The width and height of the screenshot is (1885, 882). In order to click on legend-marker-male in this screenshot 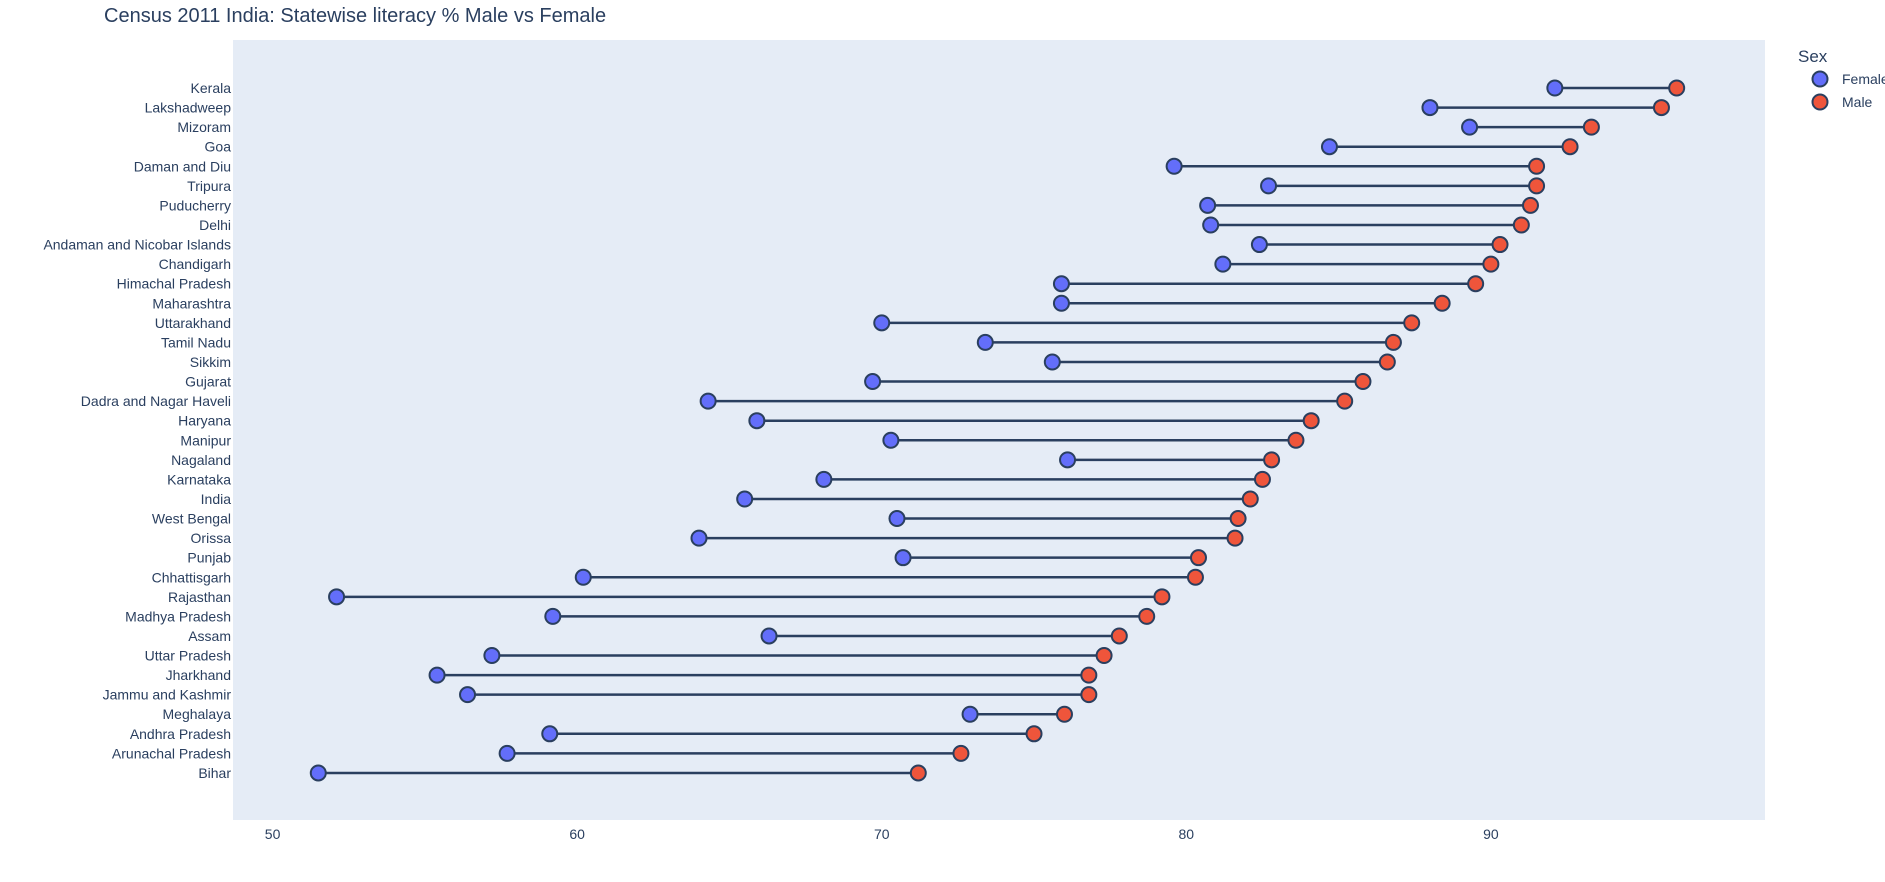, I will do `click(1820, 102)`.